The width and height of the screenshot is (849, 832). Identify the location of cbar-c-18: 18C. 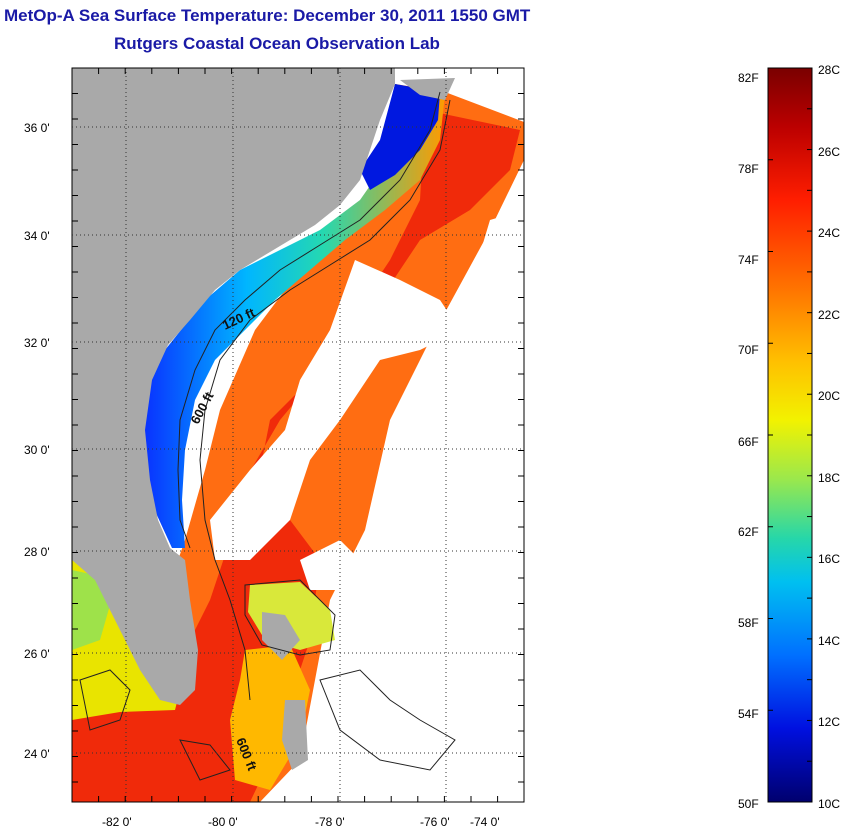
(829, 478).